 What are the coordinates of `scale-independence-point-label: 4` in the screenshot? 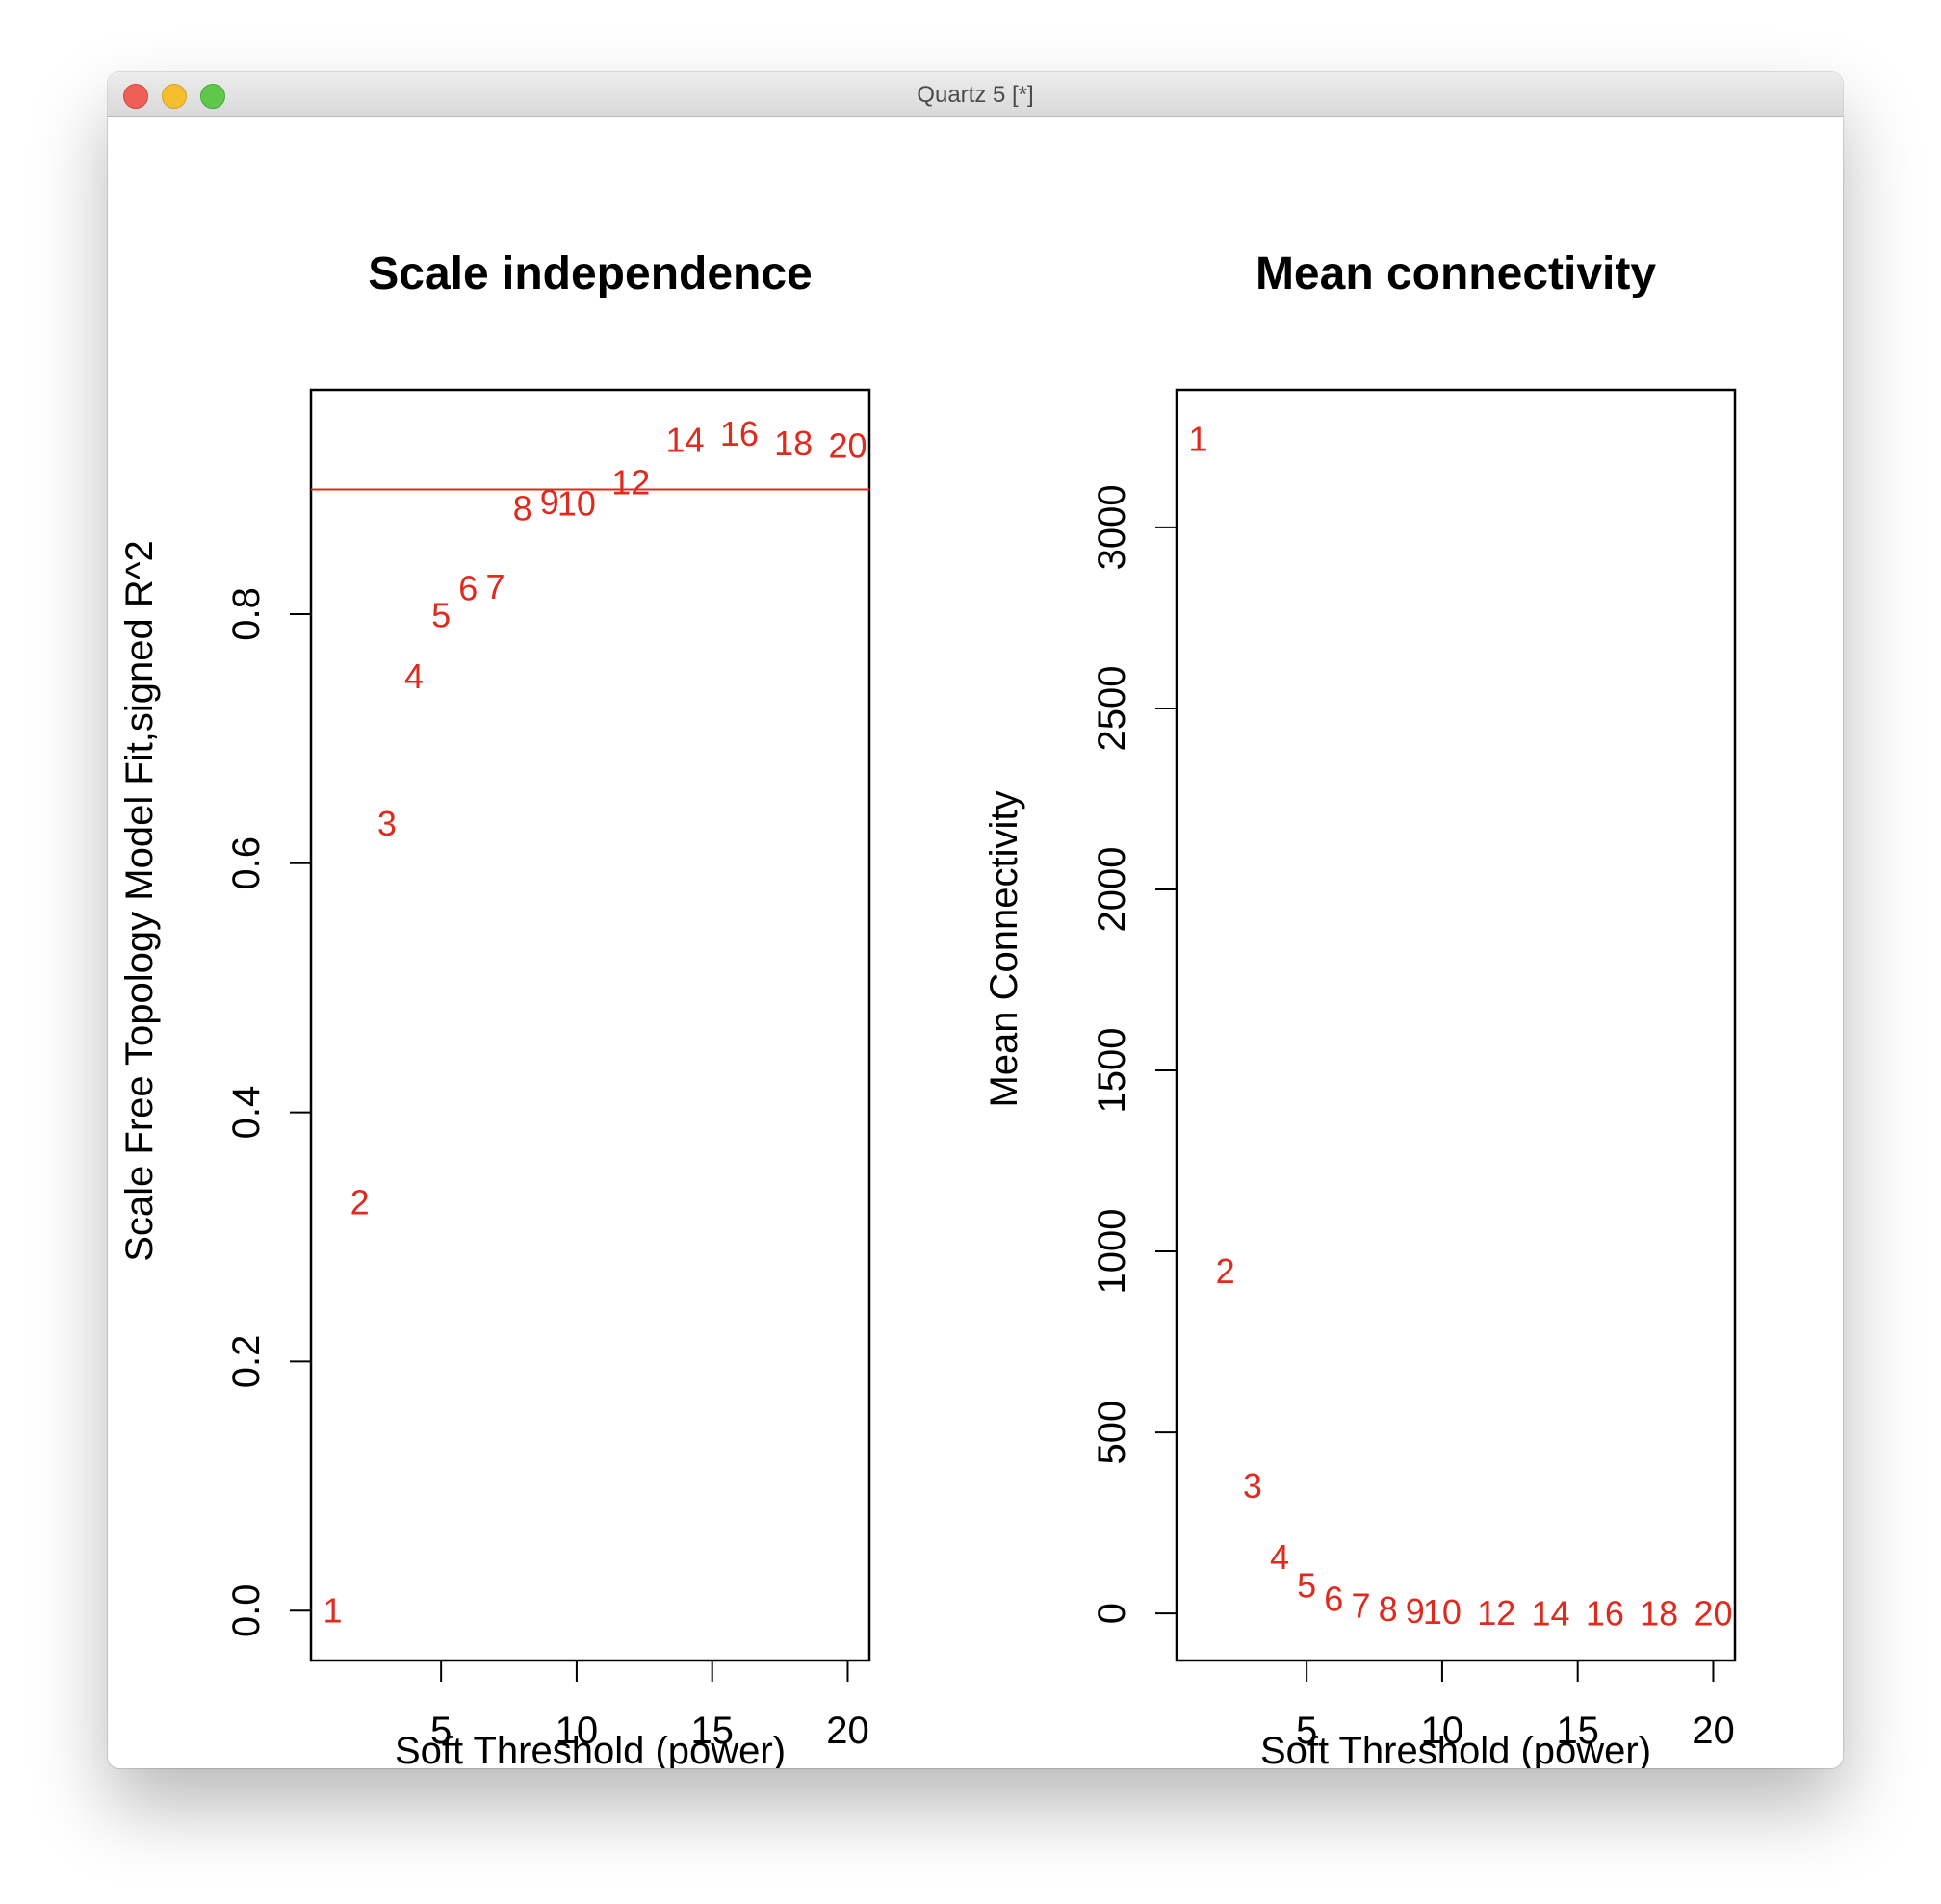 It's located at (414, 676).